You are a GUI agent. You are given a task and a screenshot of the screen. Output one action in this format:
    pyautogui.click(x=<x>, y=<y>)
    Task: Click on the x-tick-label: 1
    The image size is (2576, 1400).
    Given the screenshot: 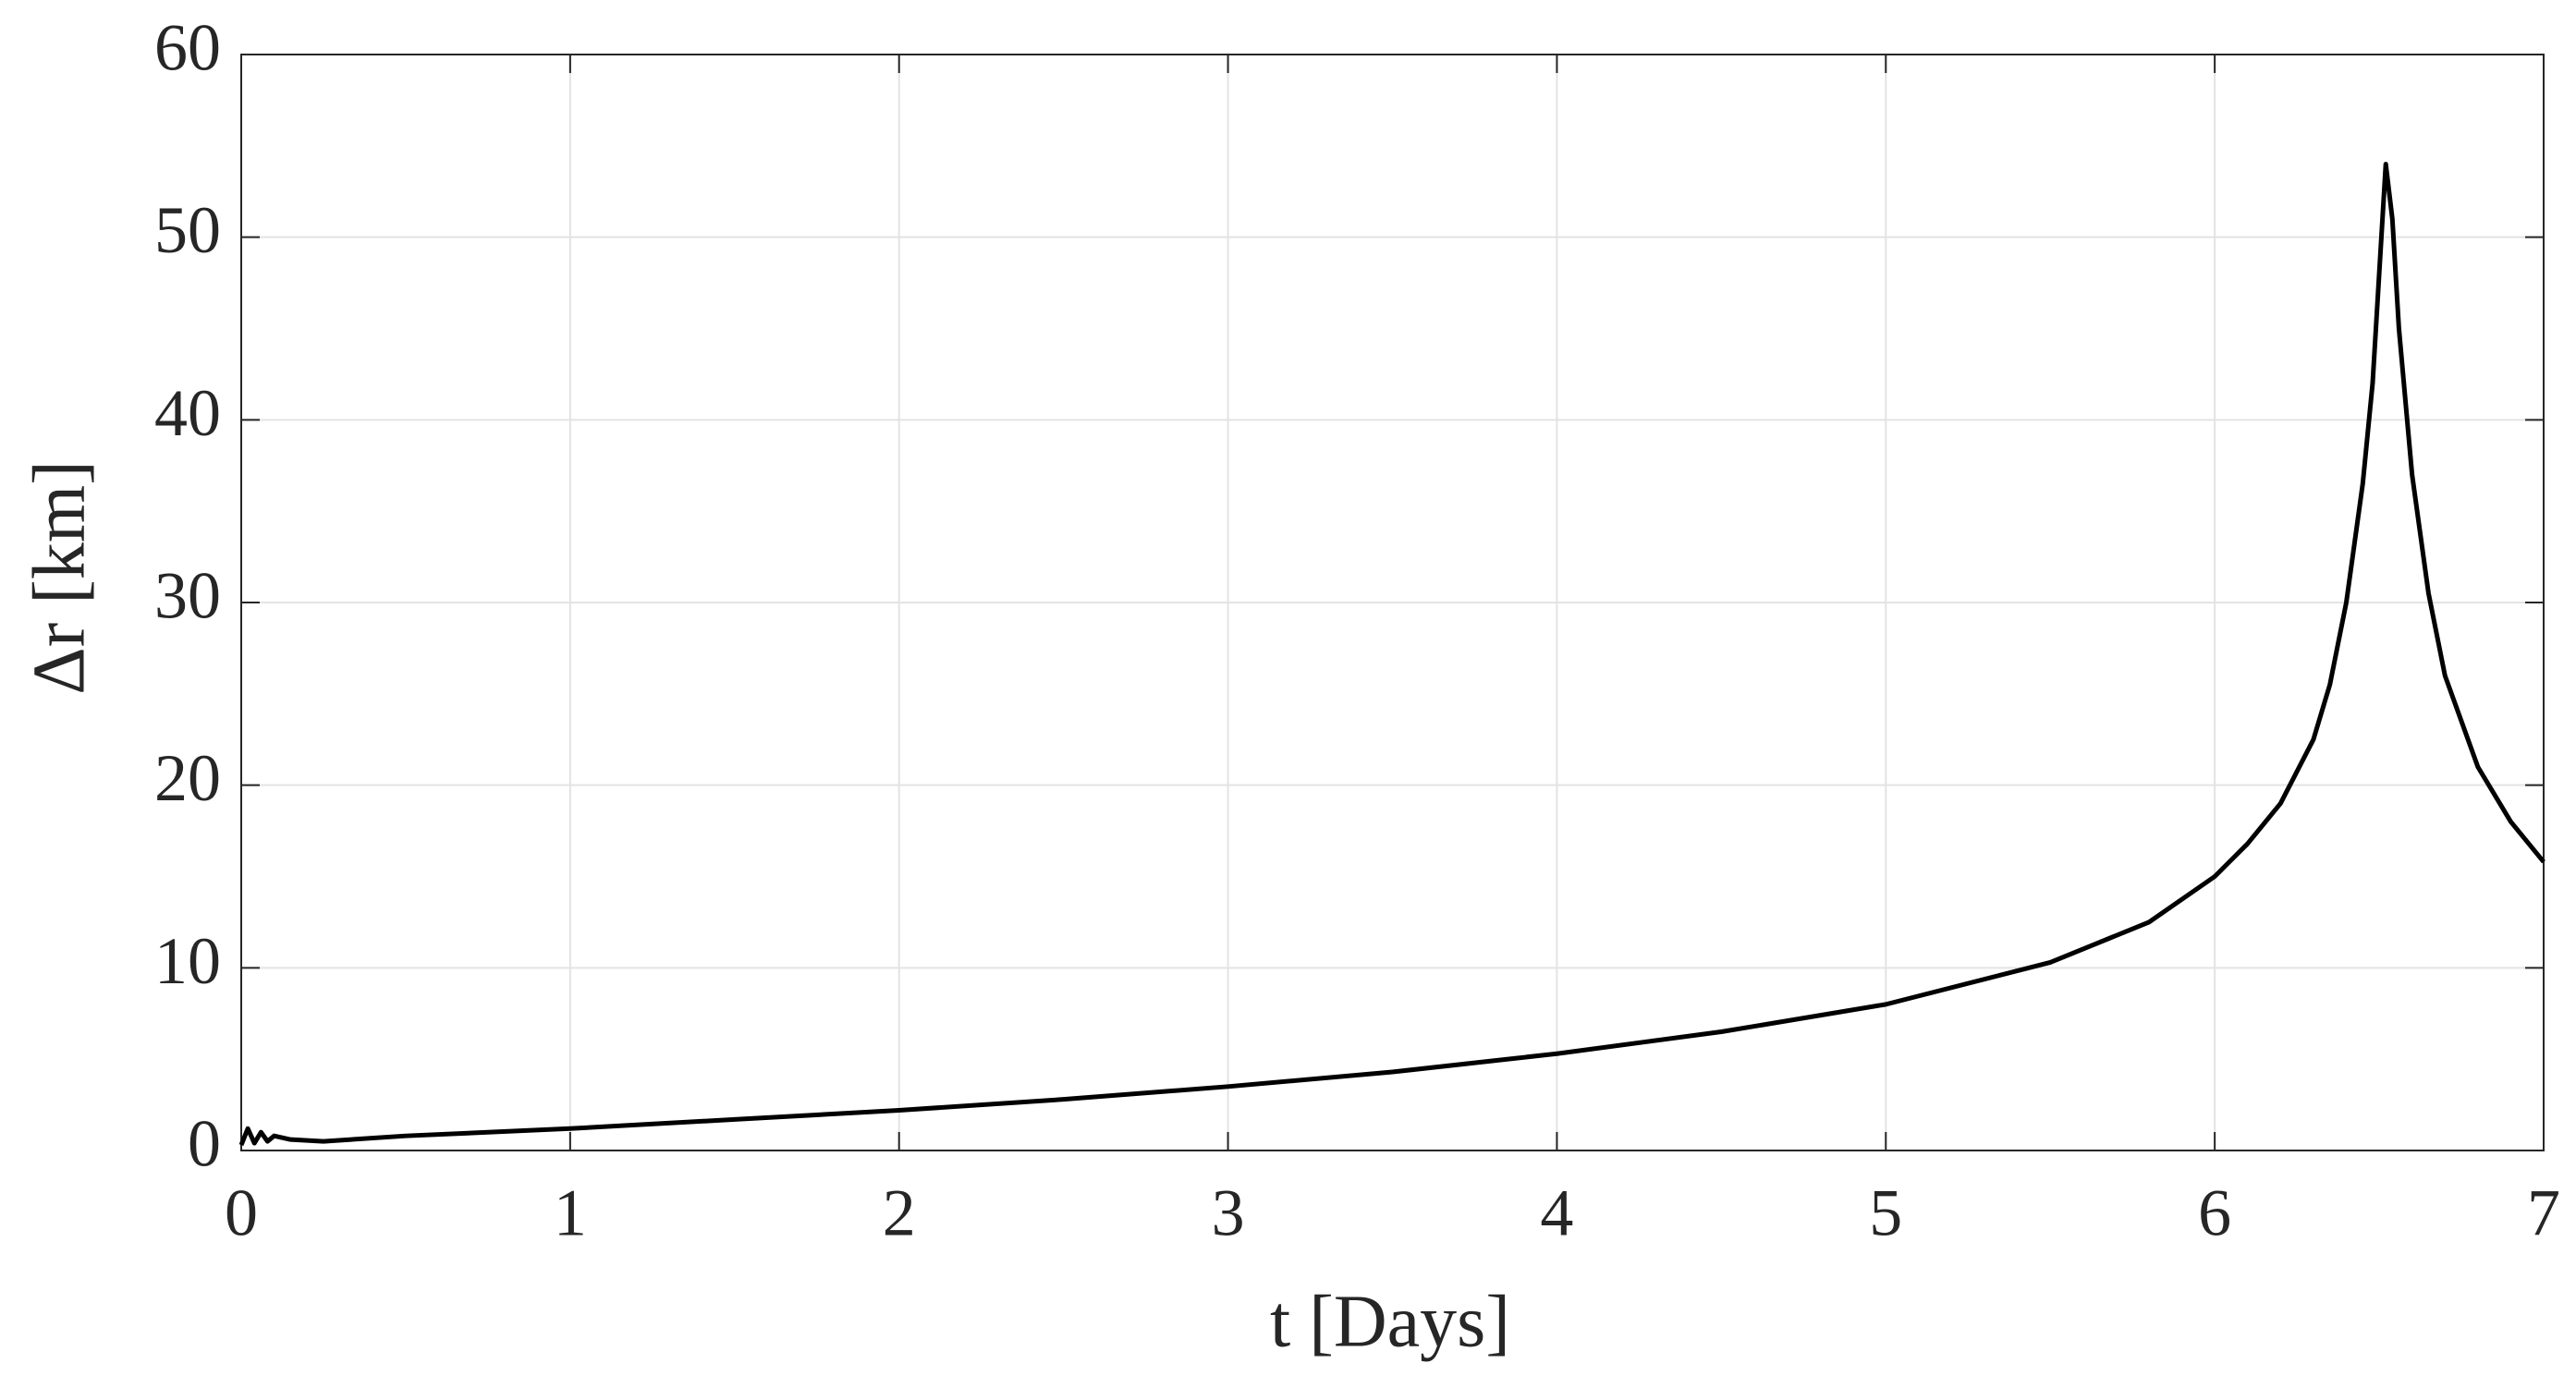 What is the action you would take?
    pyautogui.click(x=570, y=1213)
    